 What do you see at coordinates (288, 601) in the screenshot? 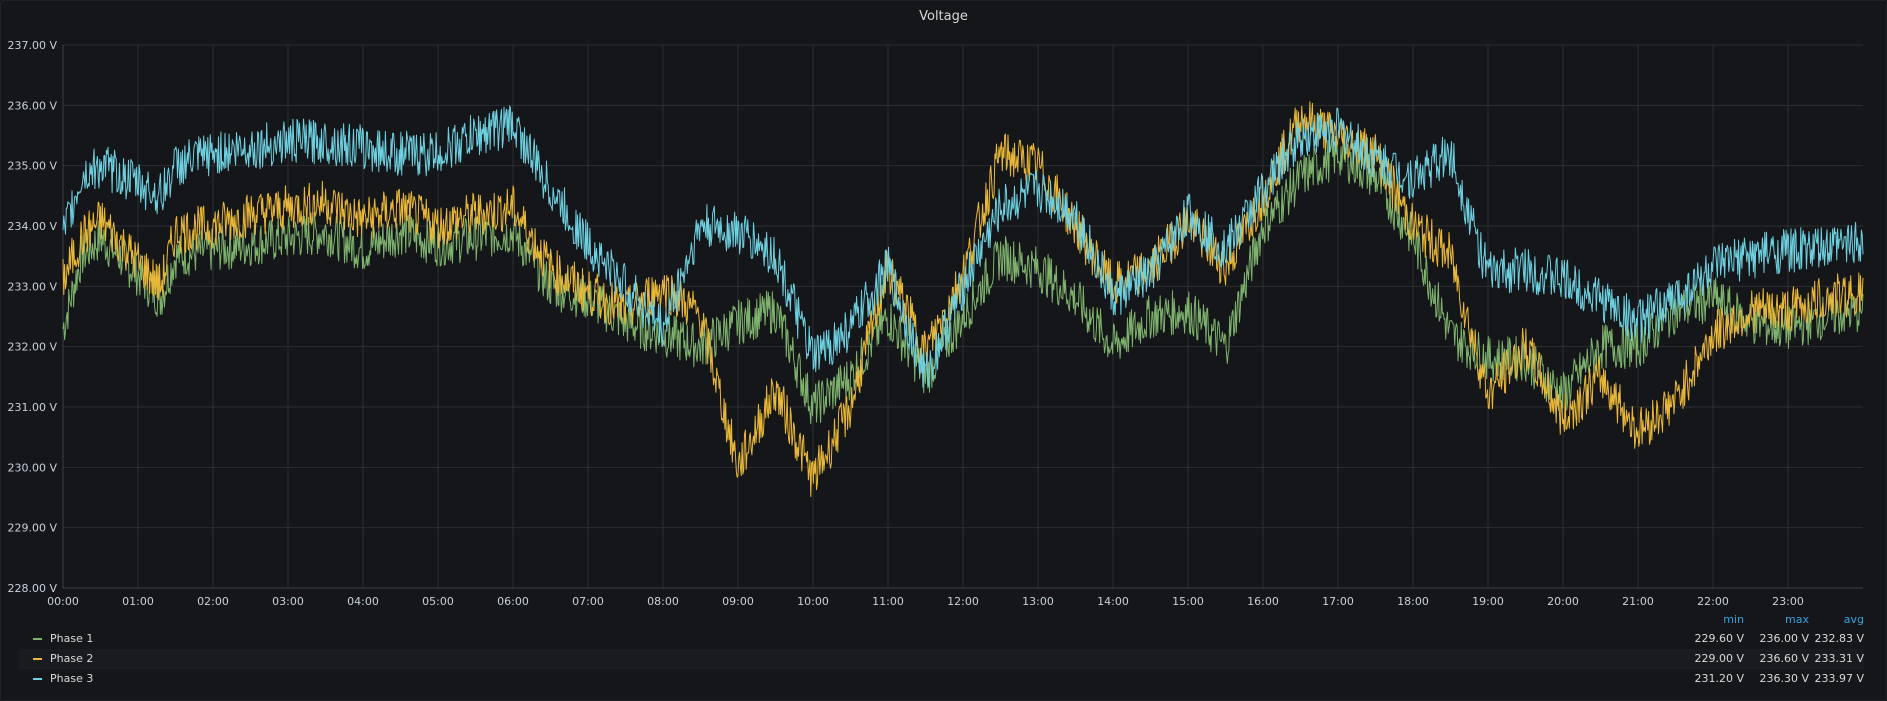
I see `x-tick-label: 03:00` at bounding box center [288, 601].